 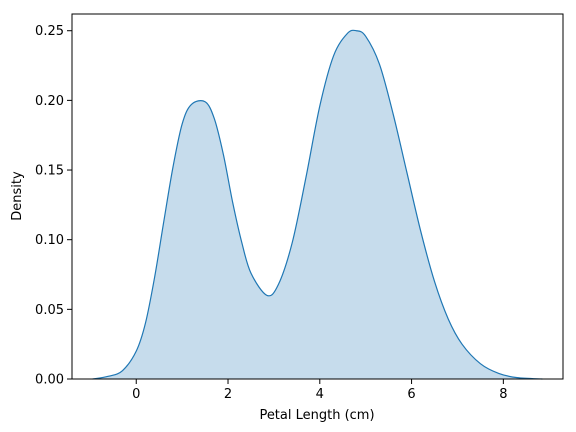 I want to click on x-axis-ticks: 0 2 4 6 8, so click(x=319, y=390).